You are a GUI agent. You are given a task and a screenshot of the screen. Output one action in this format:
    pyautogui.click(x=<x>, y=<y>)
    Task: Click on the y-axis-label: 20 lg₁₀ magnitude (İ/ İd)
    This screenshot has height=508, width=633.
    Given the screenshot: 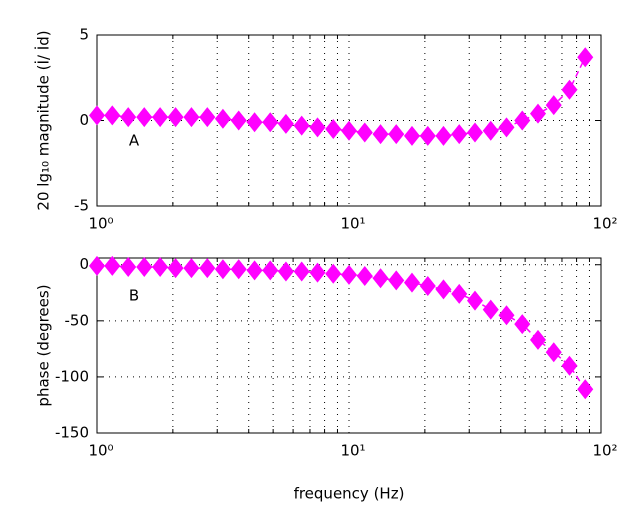 What is the action you would take?
    pyautogui.click(x=43, y=120)
    